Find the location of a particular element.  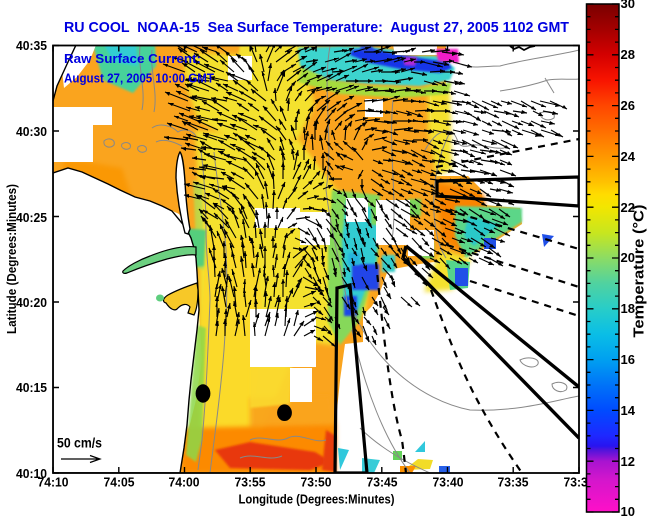

svg-text: 10 is located at coordinates (628, 511).